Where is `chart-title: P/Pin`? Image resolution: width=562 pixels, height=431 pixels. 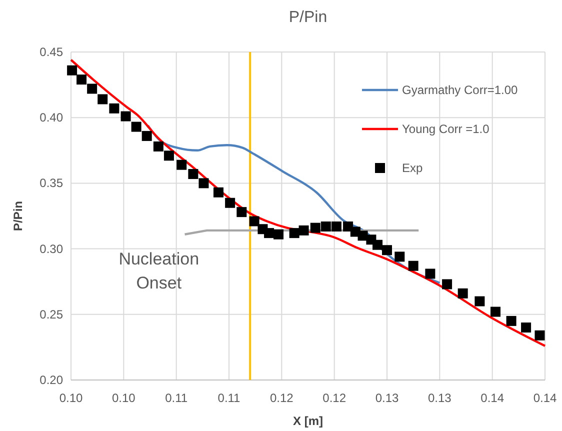 chart-title: P/Pin is located at coordinates (308, 17).